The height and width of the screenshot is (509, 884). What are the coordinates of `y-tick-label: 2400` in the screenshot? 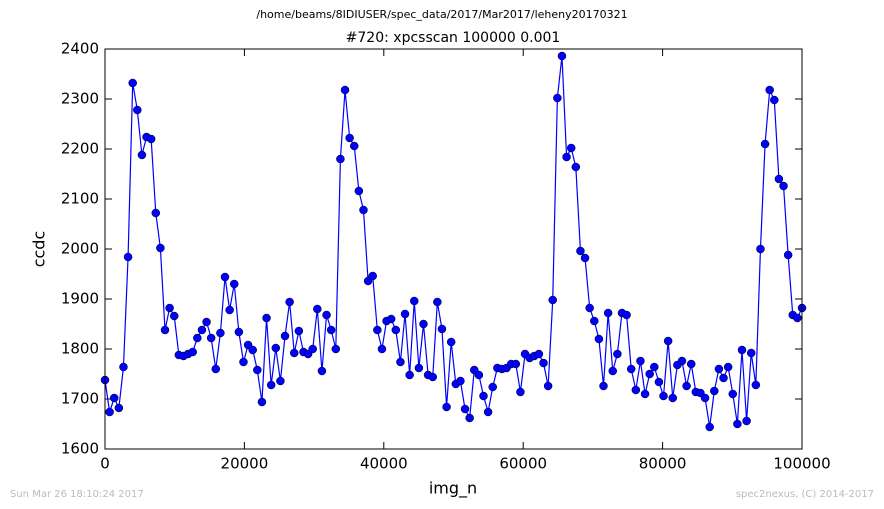 It's located at (80, 49).